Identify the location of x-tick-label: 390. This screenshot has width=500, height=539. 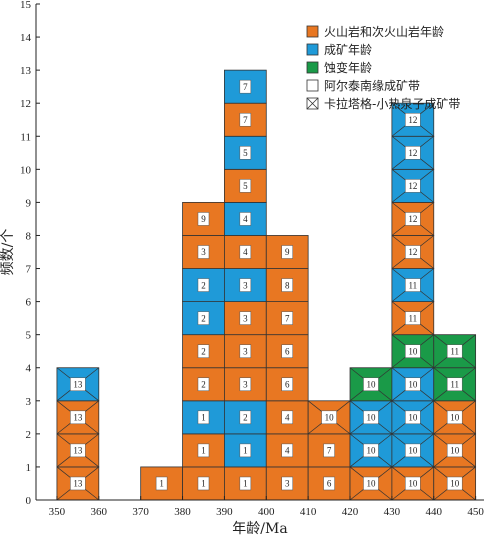
(224, 512).